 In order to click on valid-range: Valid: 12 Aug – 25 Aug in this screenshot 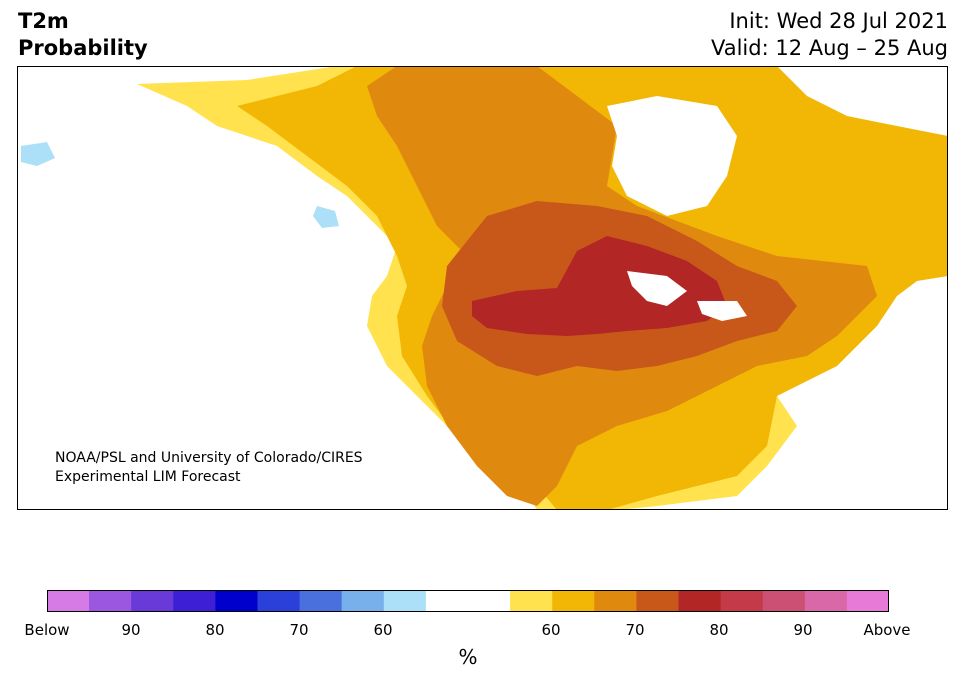, I will do `click(829, 48)`.